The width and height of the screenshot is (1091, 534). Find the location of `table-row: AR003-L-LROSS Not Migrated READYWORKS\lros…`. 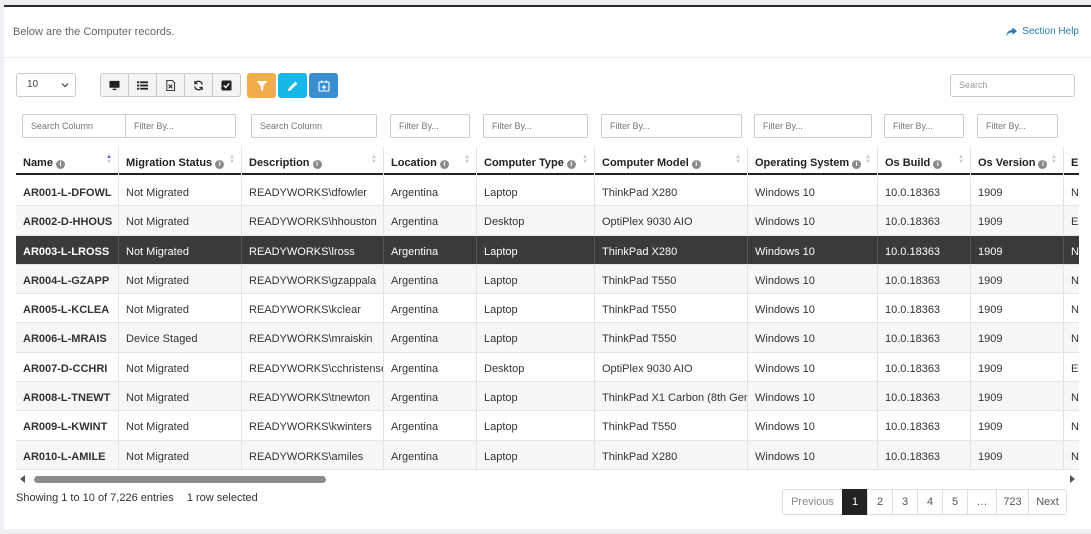

table-row: AR003-L-LROSS Not Migrated READYWORKS\lros… is located at coordinates (547, 250).